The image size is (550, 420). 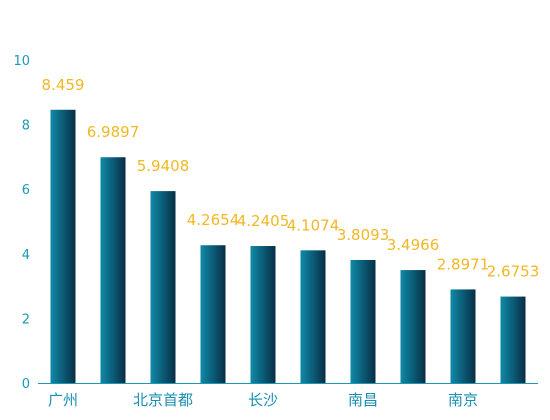 I want to click on bar-value-label: 4.1074, so click(x=313, y=225).